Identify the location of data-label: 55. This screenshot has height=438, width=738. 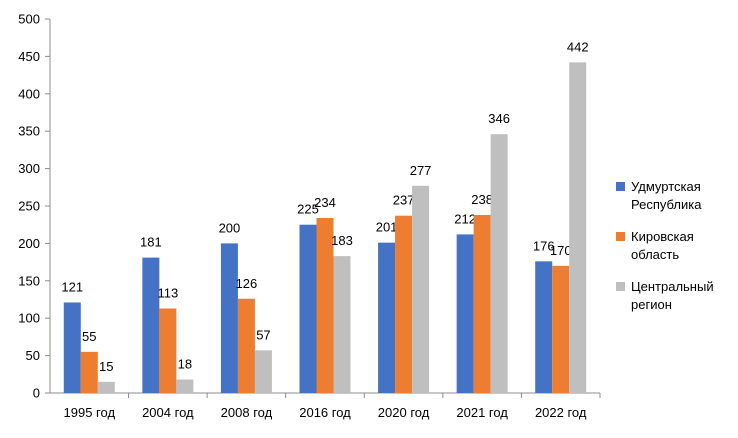
(89, 336).